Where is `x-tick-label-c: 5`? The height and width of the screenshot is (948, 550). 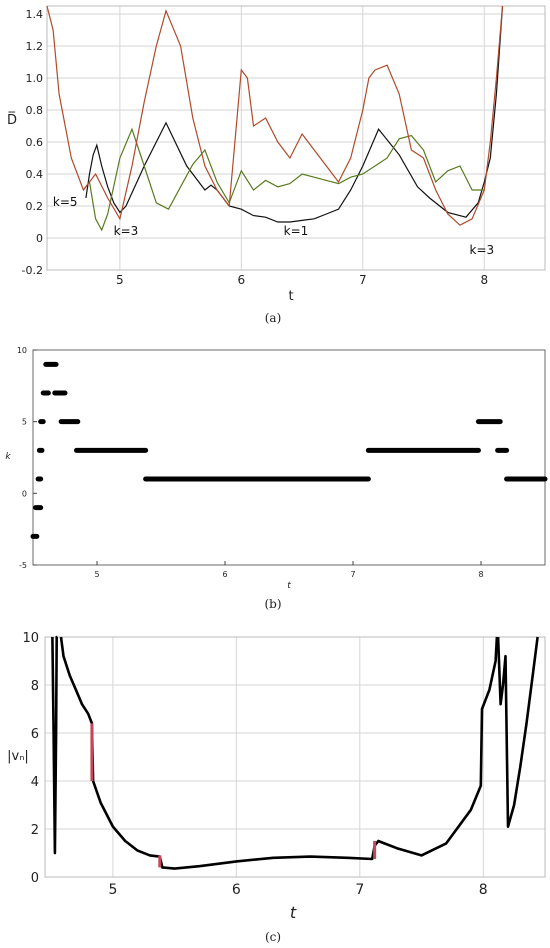 x-tick-label-c: 5 is located at coordinates (112, 890).